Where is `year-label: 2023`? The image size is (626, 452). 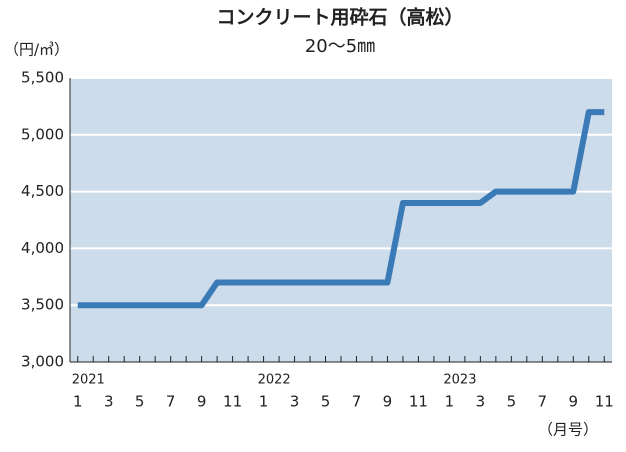
year-label: 2023 is located at coordinates (459, 380).